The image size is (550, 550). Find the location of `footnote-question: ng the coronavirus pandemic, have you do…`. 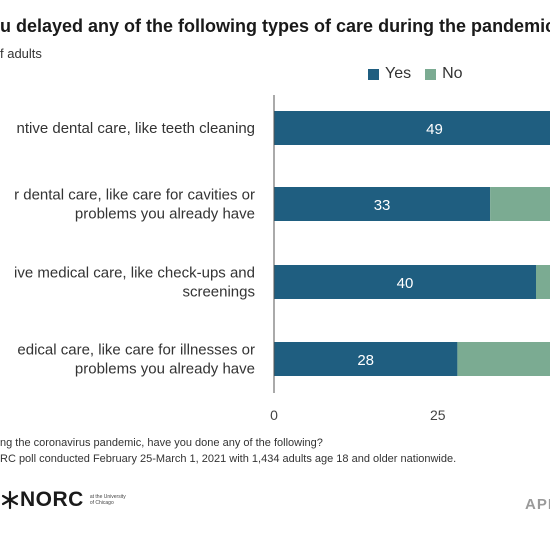

footnote-question: ng the coronavirus pandemic, have you do… is located at coordinates (161, 443).